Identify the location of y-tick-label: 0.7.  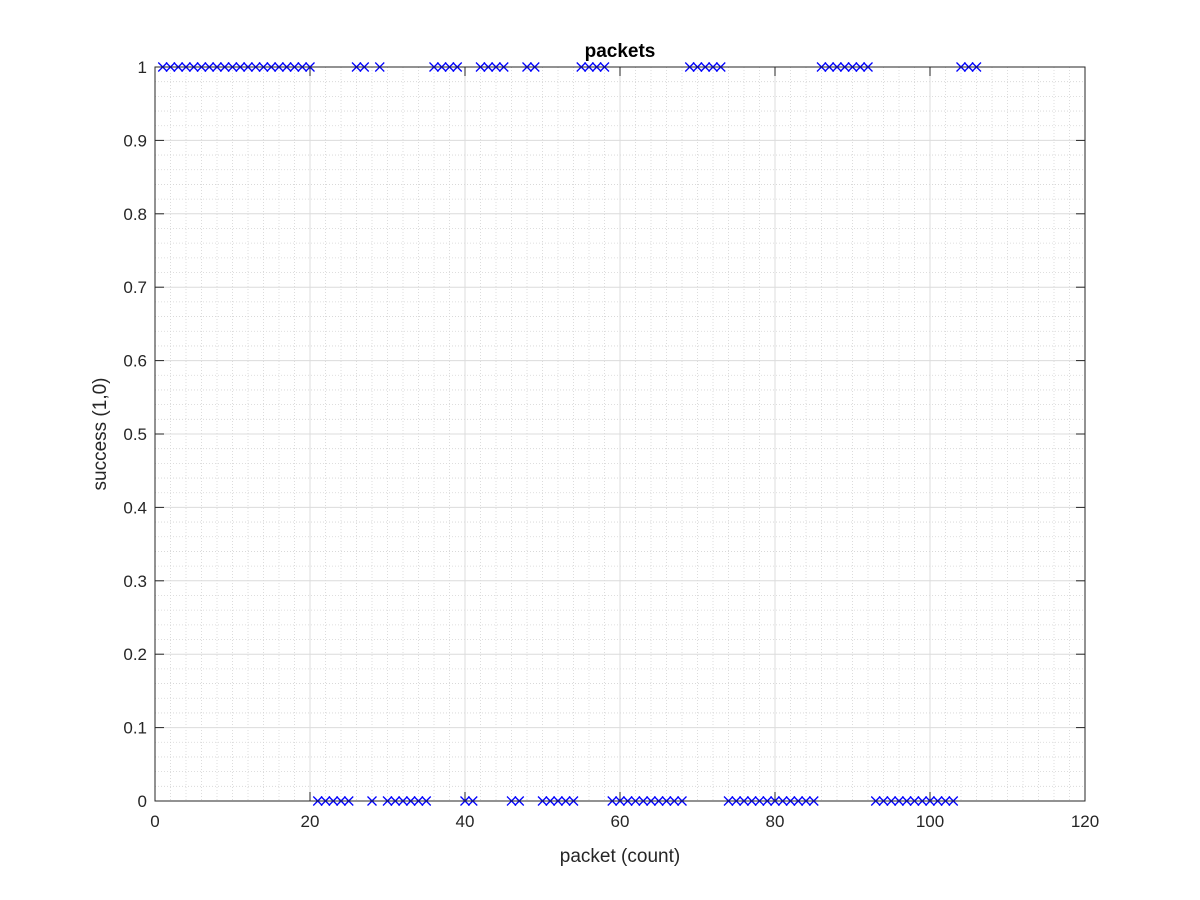
(135, 287).